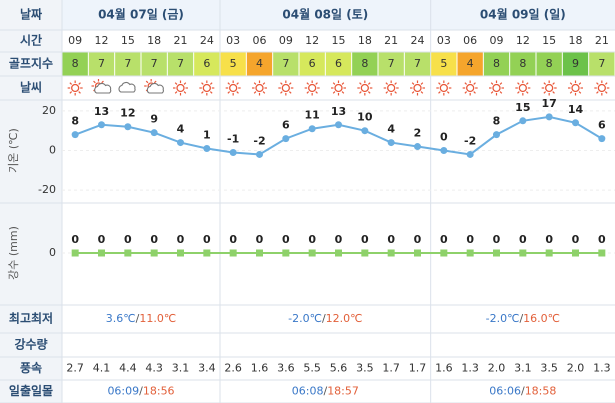 The height and width of the screenshot is (403, 615). What do you see at coordinates (505, 391) in the screenshot?
I see `sun-first: 06:06` at bounding box center [505, 391].